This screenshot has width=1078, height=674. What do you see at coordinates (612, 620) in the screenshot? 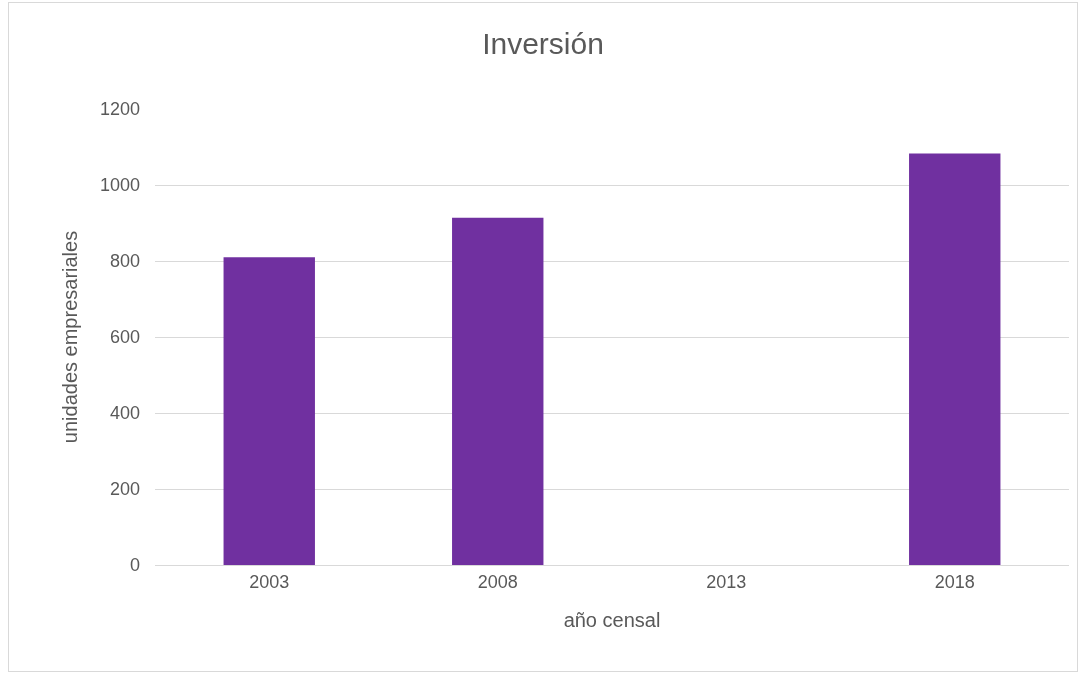
I see `x-axis-title: año censal` at bounding box center [612, 620].